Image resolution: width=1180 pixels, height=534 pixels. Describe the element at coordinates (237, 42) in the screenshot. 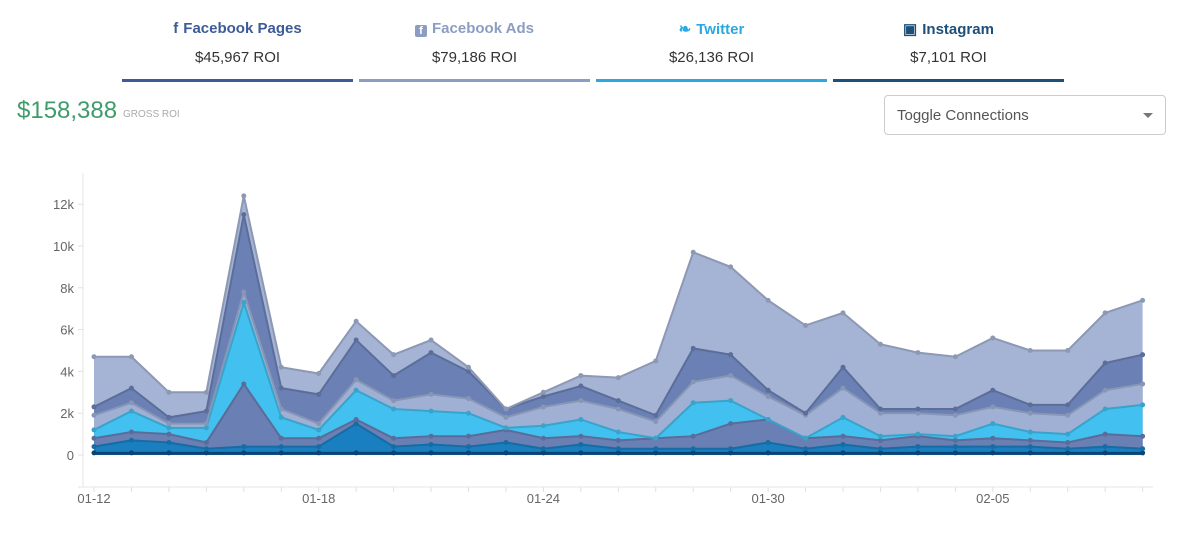

I see `tab-facebook-pages: f Facebook Pages $45,967 ROI` at that location.